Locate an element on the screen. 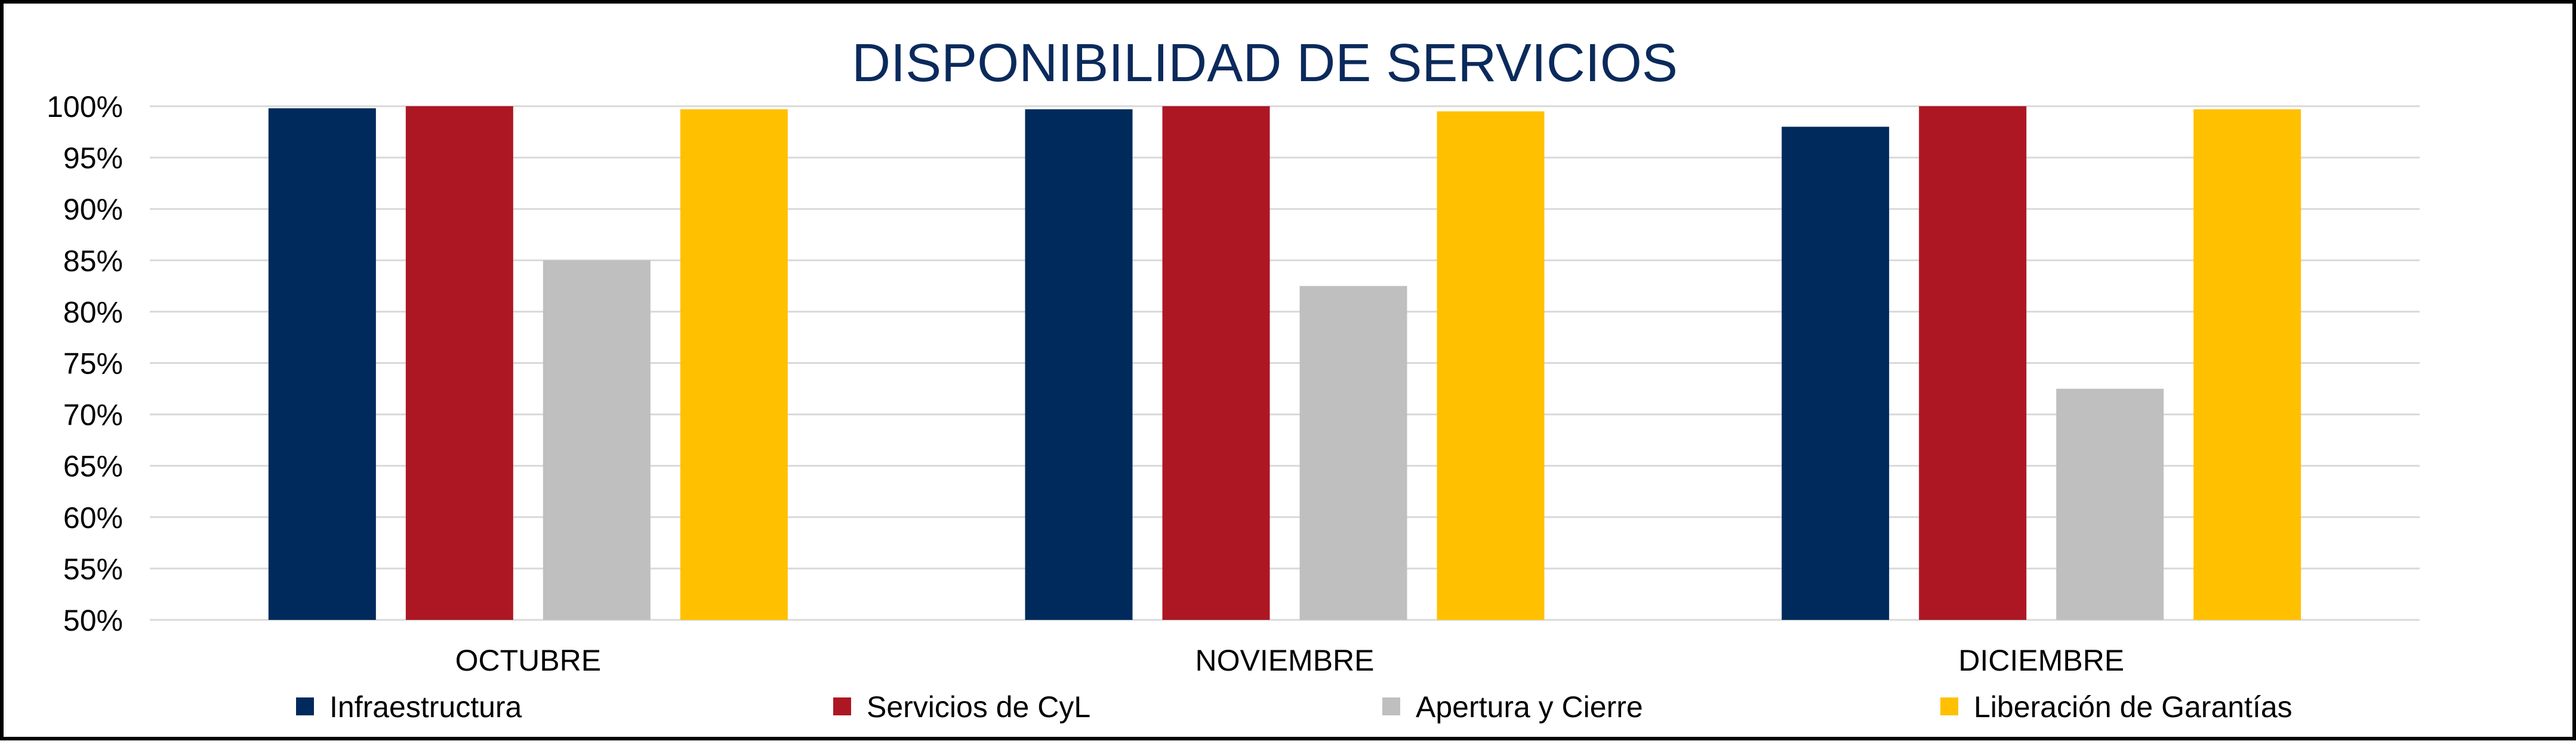 The height and width of the screenshot is (744, 2576). x-category-label: NOVIEMBRE is located at coordinates (1284, 660).